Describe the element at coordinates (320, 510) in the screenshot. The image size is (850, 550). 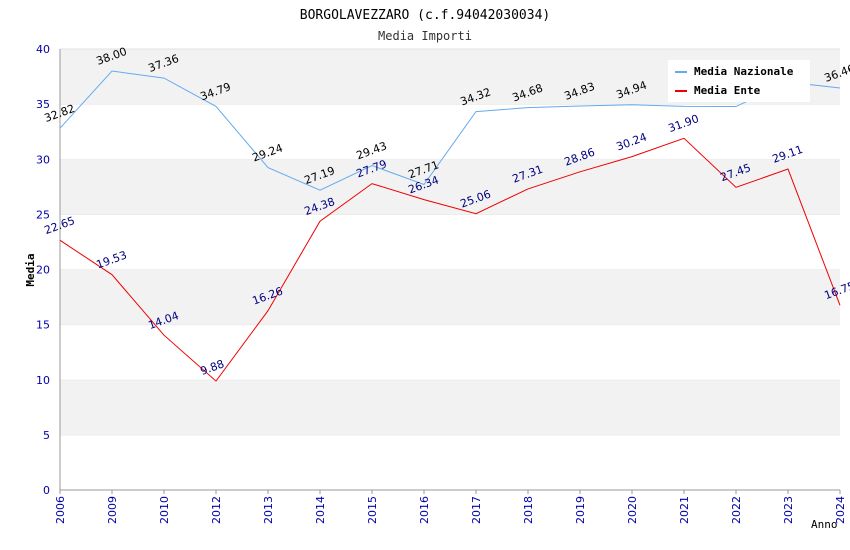
I see `x-tick-label: 2014` at that location.